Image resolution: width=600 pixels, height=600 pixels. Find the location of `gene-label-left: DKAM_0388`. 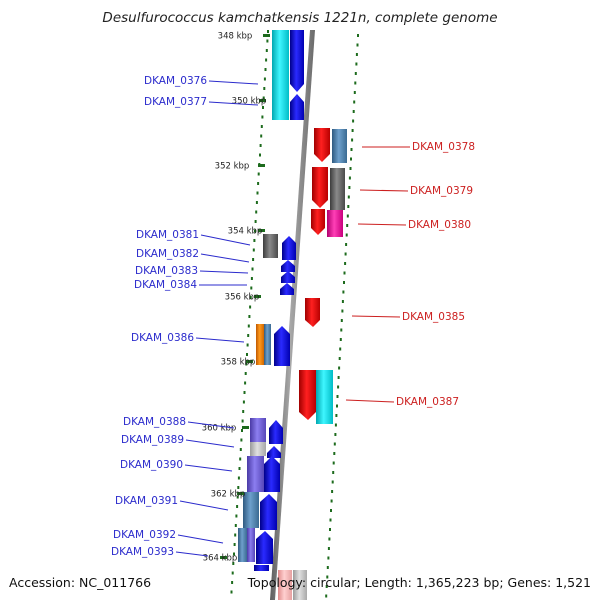

gene-label-left: DKAM_0388 is located at coordinates (154, 422).